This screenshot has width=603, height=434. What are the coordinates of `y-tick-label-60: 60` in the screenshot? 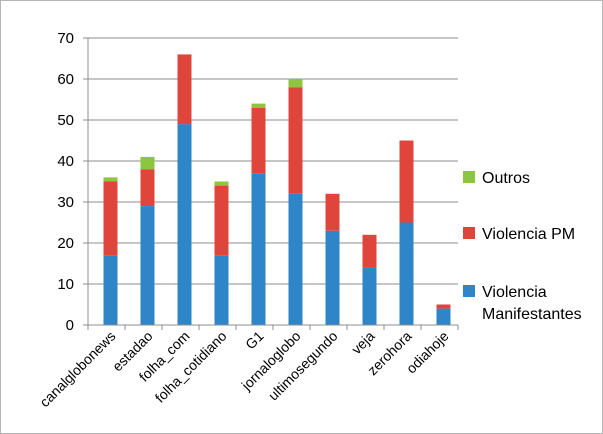 It's located at (65, 79).